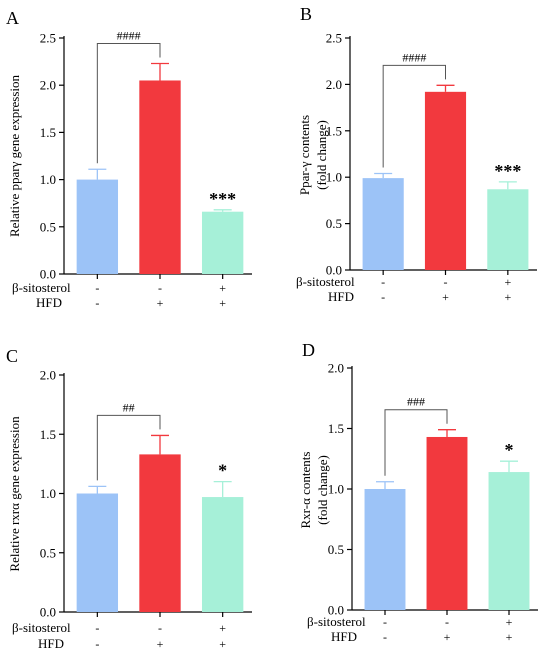  What do you see at coordinates (304, 155) in the screenshot?
I see `y-axis-label: Ppar-γ contents` at bounding box center [304, 155].